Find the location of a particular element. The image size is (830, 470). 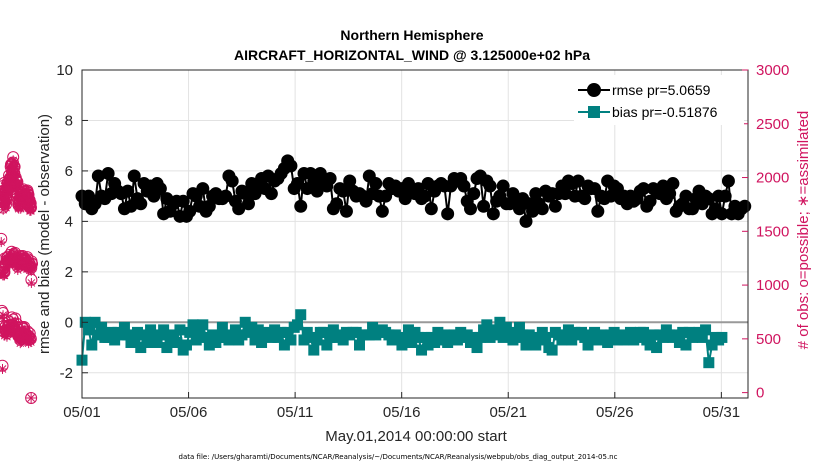

y-tick-label-right: 1500 is located at coordinates (772, 231).